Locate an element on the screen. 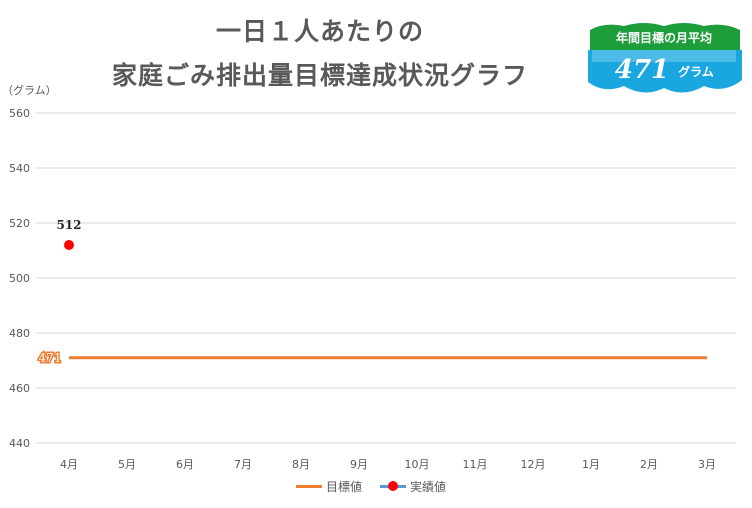 The width and height of the screenshot is (752, 508). badge-top-shape is located at coordinates (665, 36).